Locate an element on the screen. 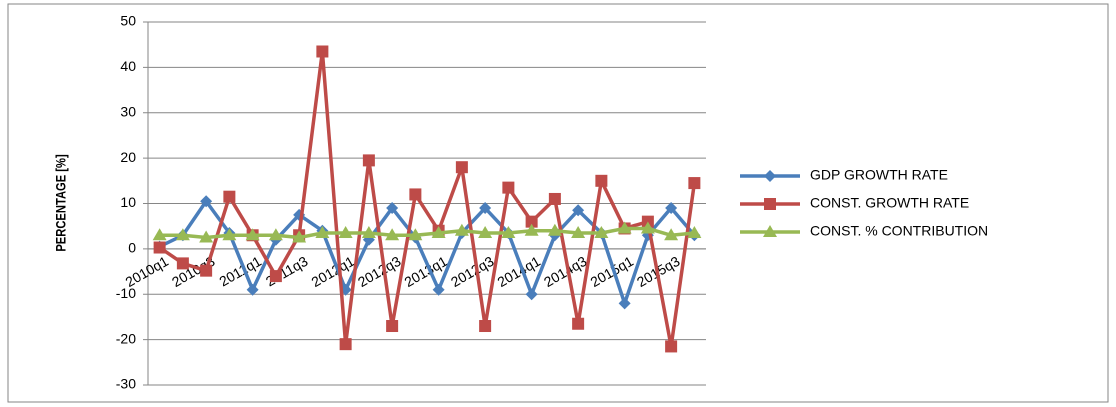 This screenshot has width=1116, height=407. y-tick-label: 30 is located at coordinates (128, 111).